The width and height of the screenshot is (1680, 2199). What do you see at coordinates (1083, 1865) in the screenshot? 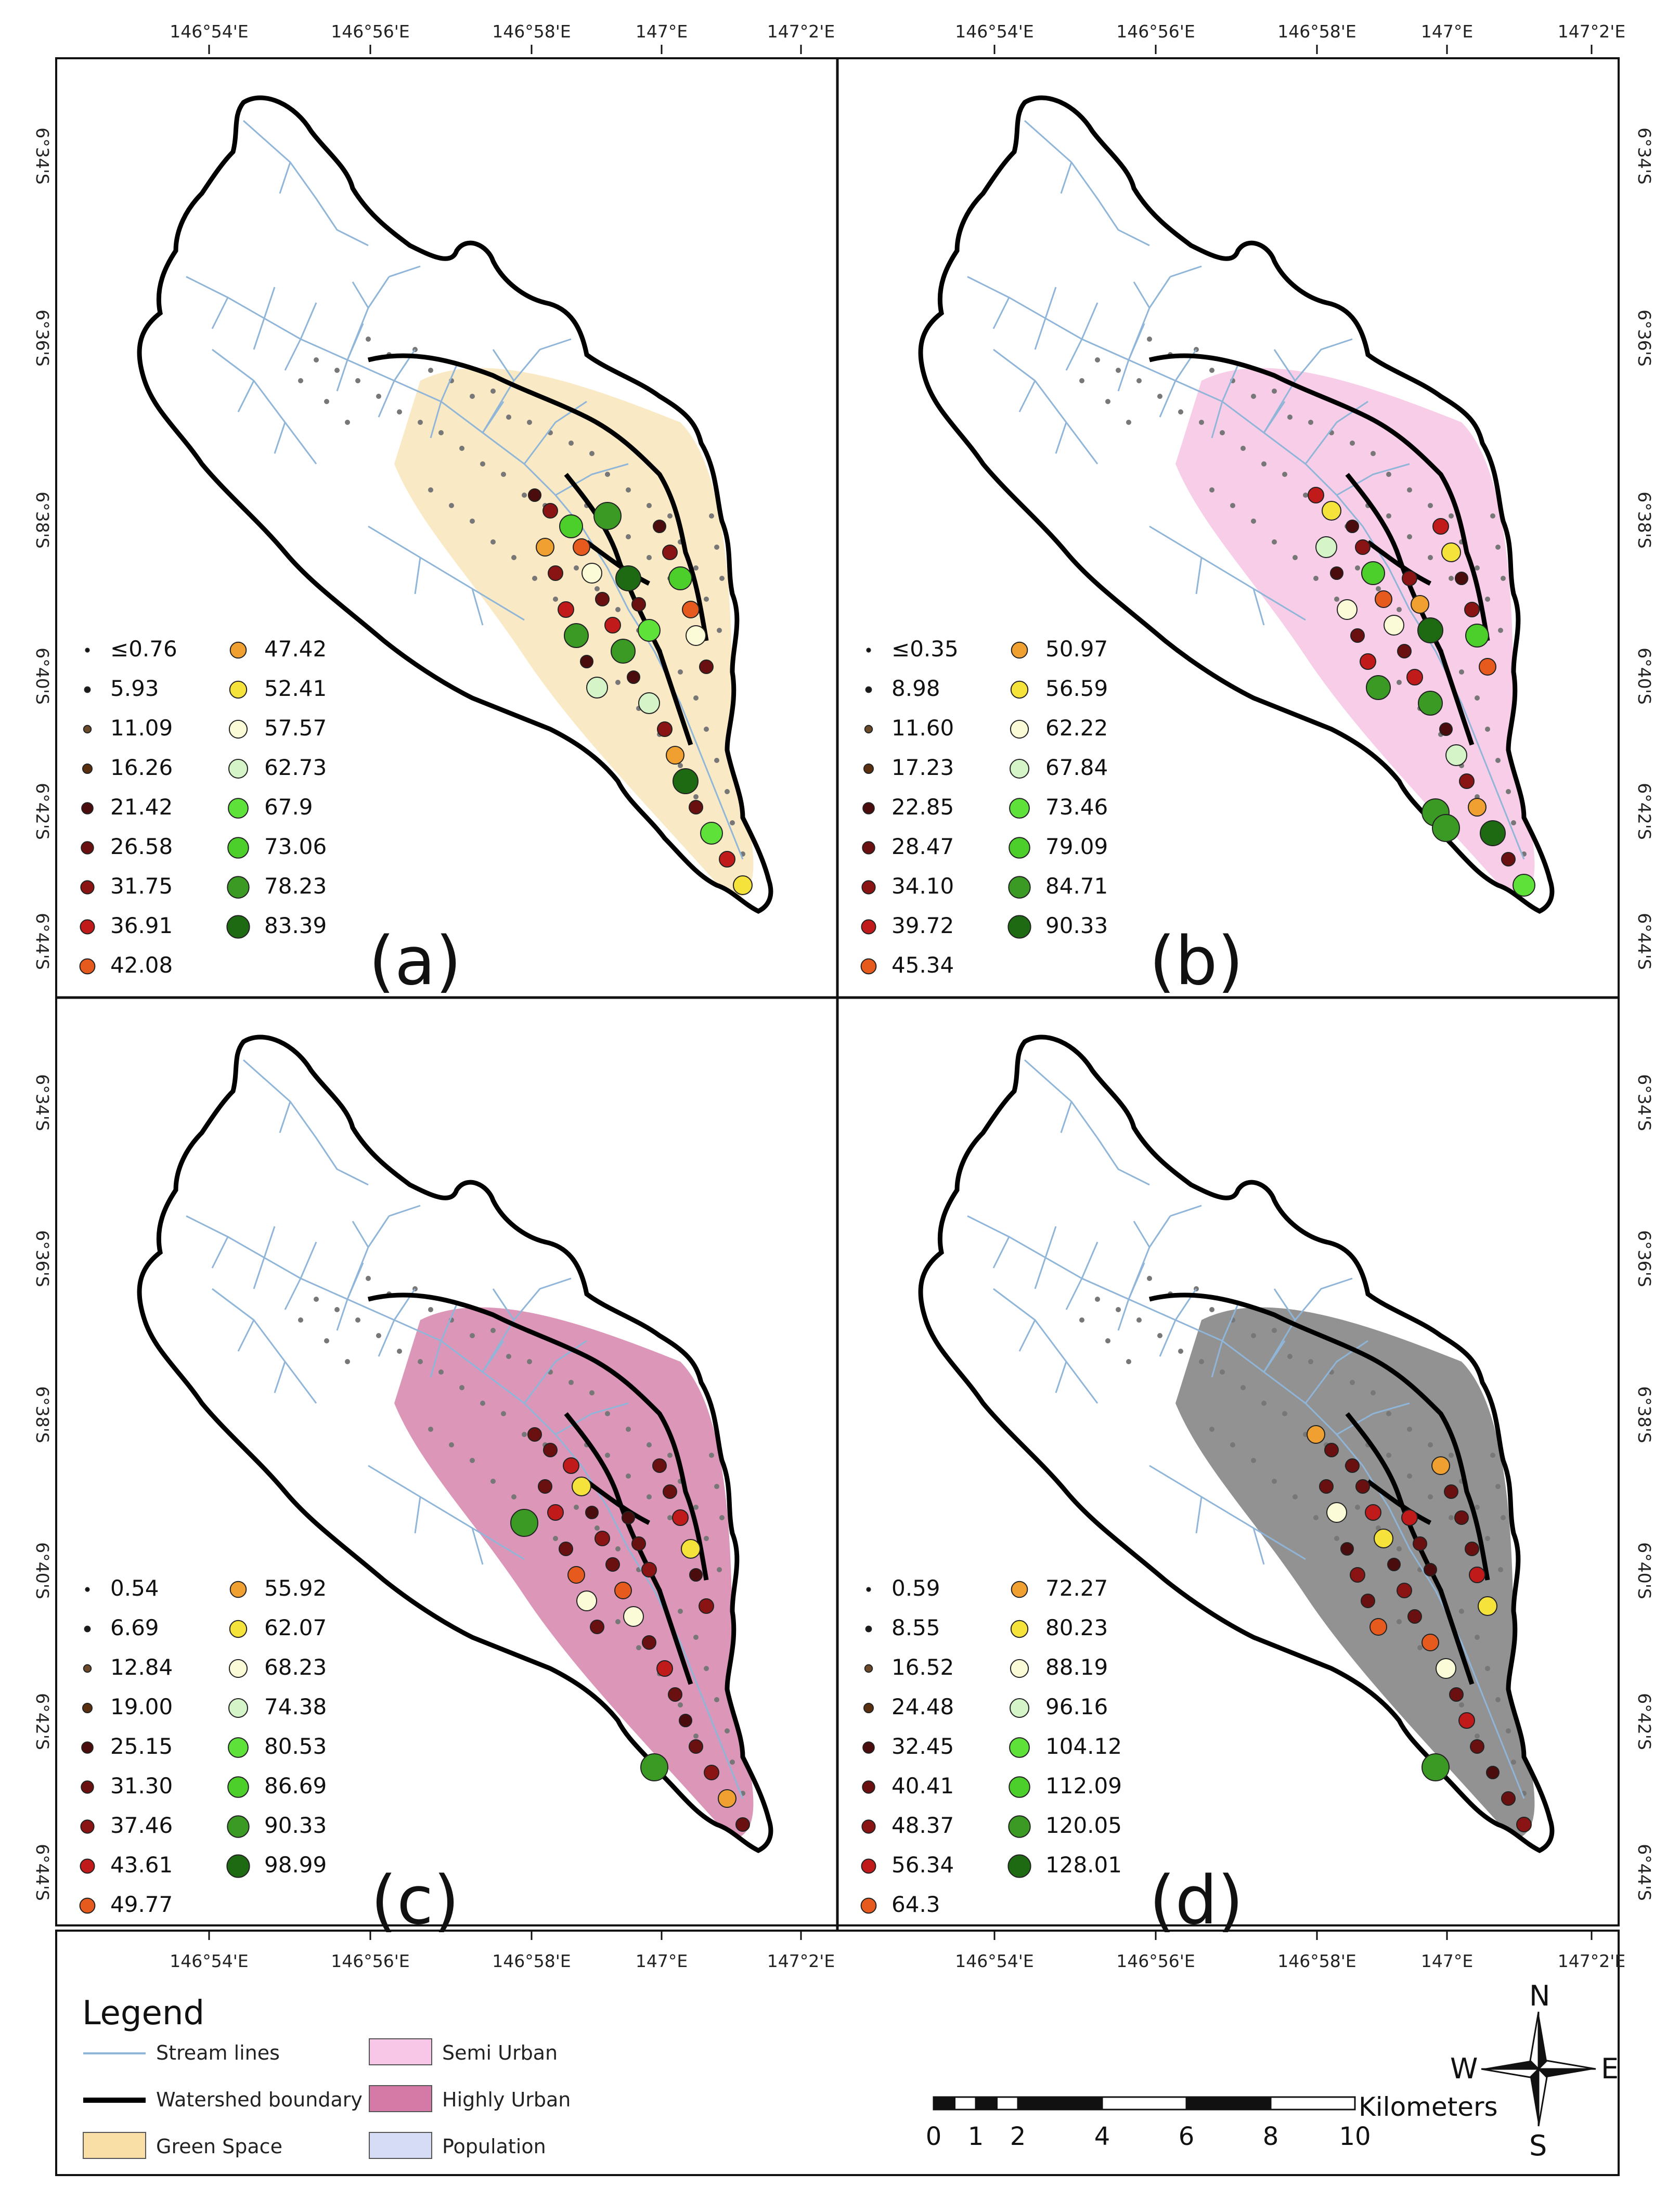
I see `legend-value: 128.01` at bounding box center [1083, 1865].